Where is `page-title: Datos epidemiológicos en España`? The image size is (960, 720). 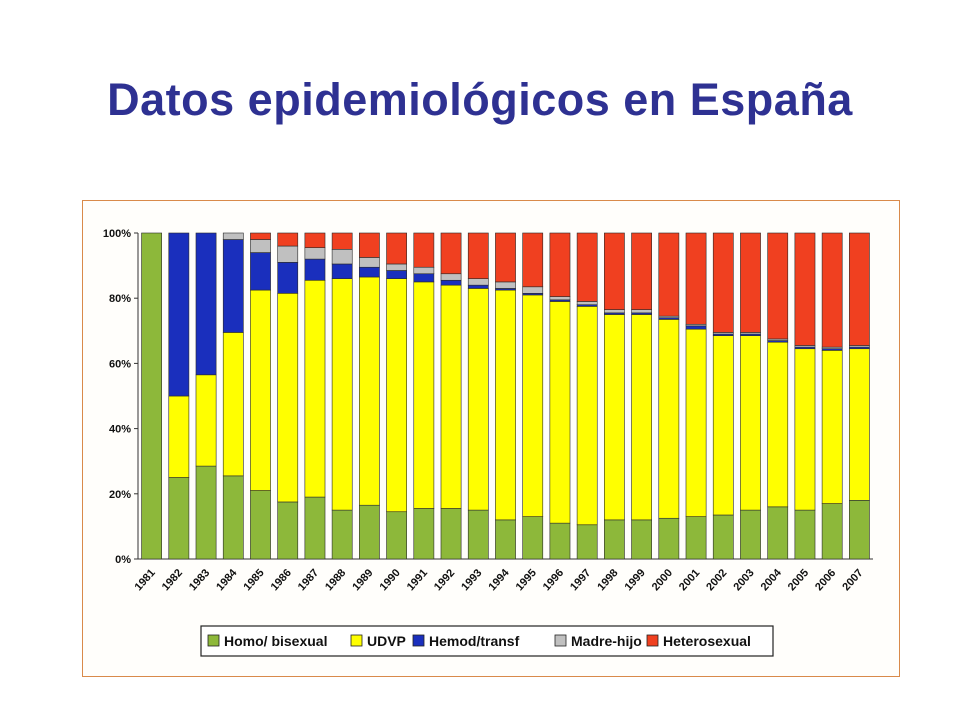 page-title: Datos epidemiológicos en España is located at coordinates (480, 99).